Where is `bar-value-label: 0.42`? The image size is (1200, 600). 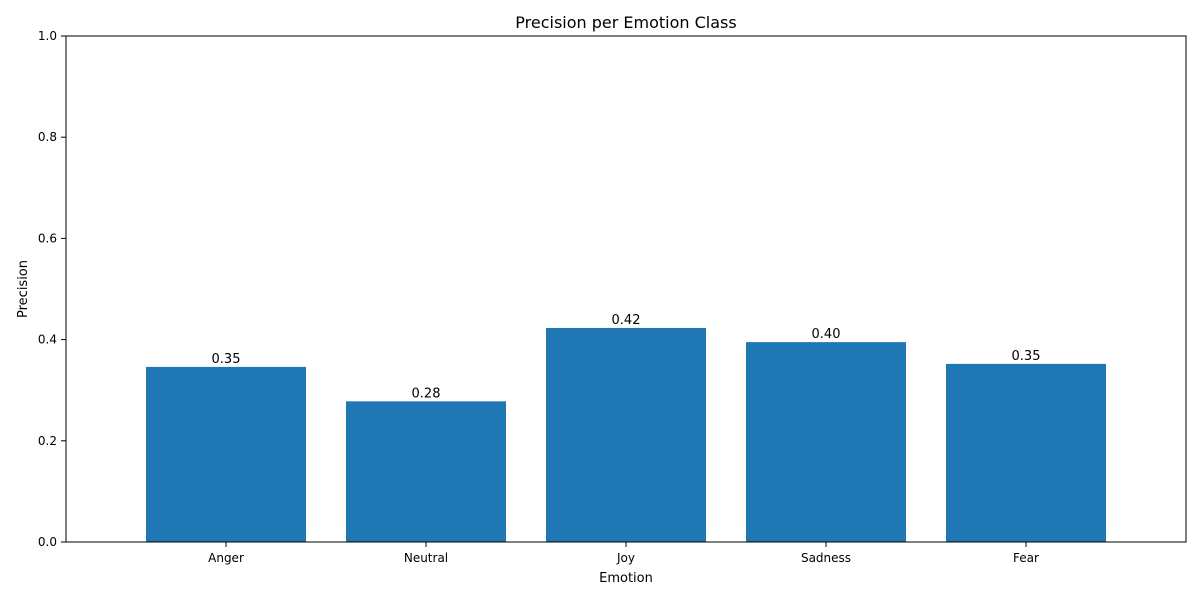 bar-value-label: 0.42 is located at coordinates (626, 320).